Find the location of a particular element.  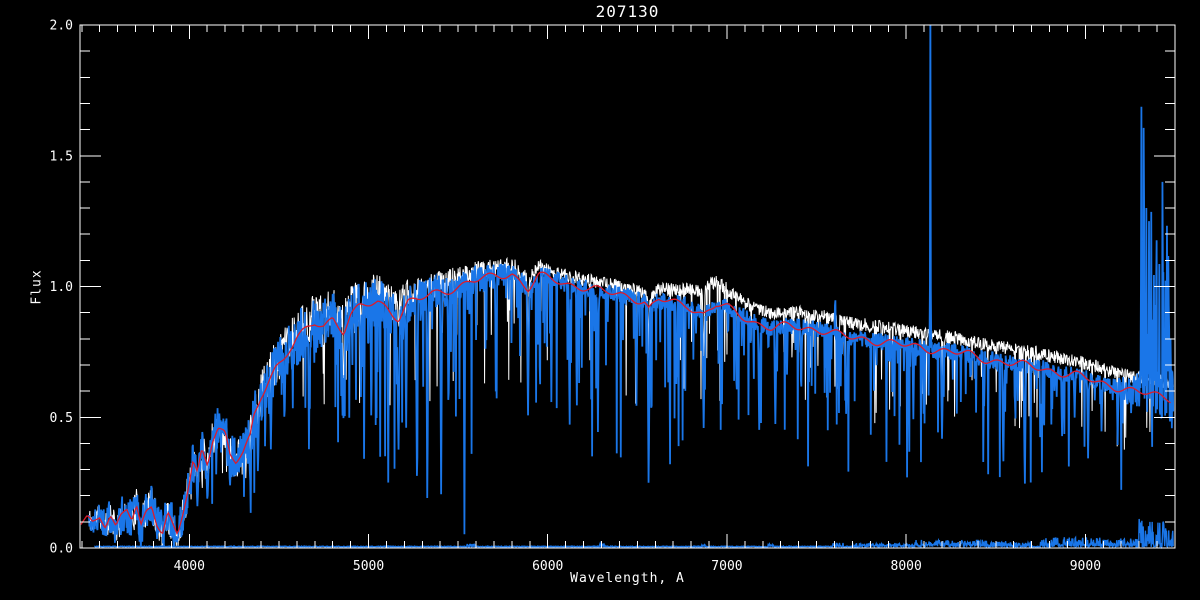

svg-text: 0.5 is located at coordinates (61, 418).